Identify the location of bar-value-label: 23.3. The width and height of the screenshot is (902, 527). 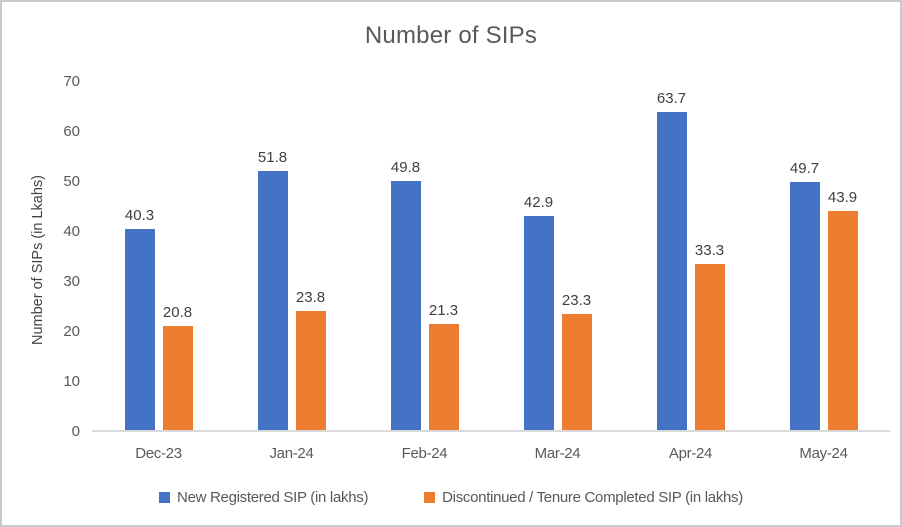
(576, 300).